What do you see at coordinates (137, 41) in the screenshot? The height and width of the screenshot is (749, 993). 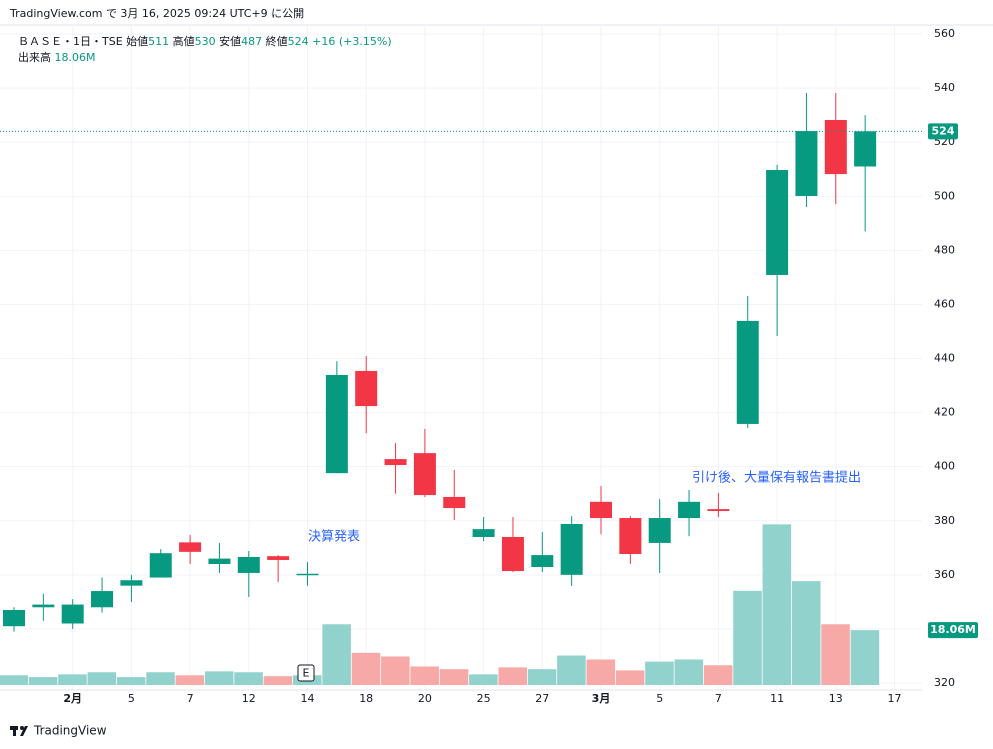 I see `legend-open-label: 始値` at bounding box center [137, 41].